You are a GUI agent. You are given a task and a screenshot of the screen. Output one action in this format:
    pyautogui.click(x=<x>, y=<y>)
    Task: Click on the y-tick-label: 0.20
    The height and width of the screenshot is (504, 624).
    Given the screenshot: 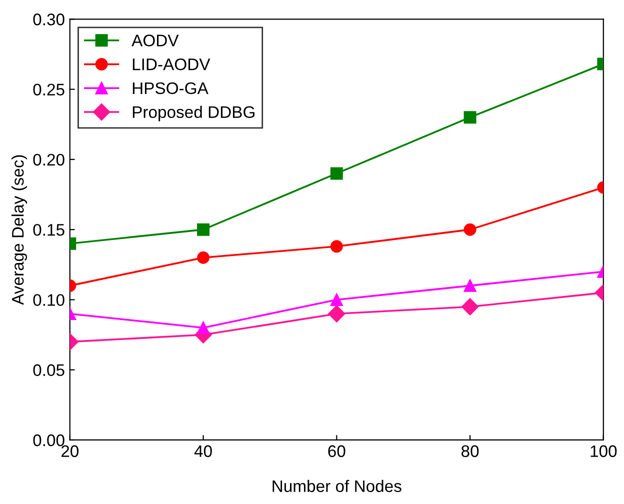 What is the action you would take?
    pyautogui.click(x=48, y=160)
    